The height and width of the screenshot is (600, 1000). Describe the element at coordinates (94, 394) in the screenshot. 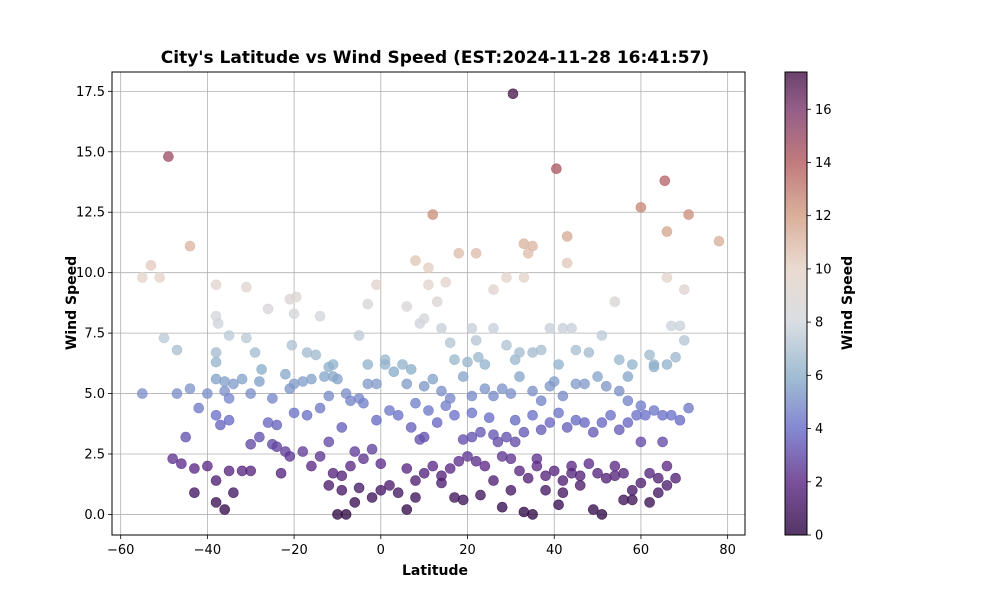

I see `y-tick-label: 5.0` at that location.